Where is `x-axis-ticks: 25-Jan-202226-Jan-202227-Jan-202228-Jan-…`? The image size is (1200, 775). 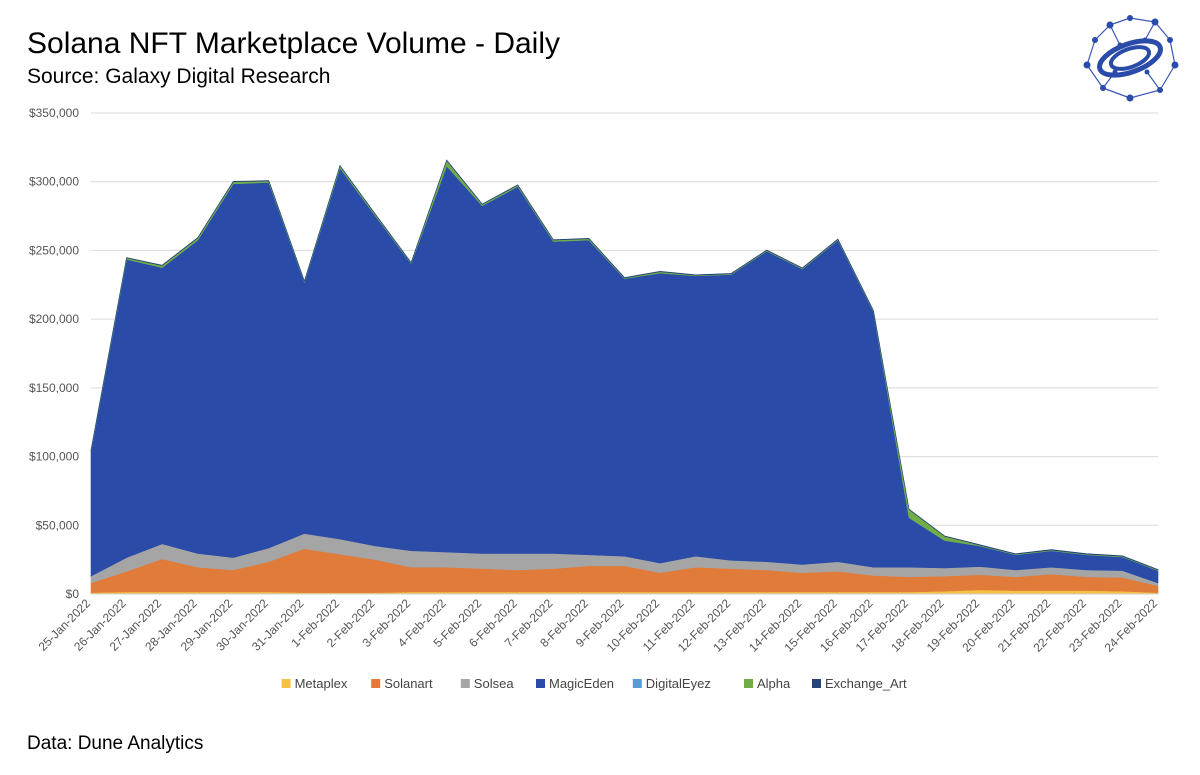 x-axis-ticks: 25-Jan-202226-Jan-202227-Jan-202228-Jan-… is located at coordinates (598, 625).